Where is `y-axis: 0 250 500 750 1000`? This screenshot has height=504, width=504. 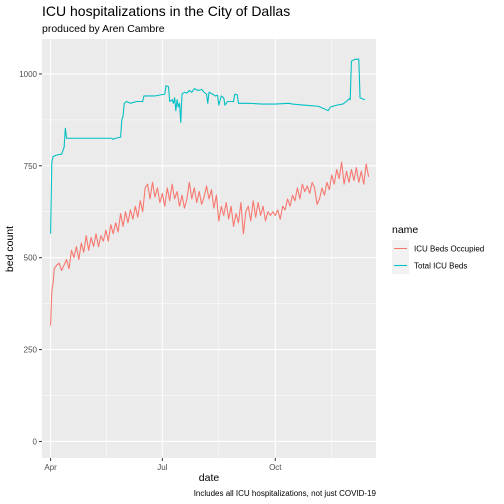 y-axis: 0 250 500 750 1000 is located at coordinates (30, 258).